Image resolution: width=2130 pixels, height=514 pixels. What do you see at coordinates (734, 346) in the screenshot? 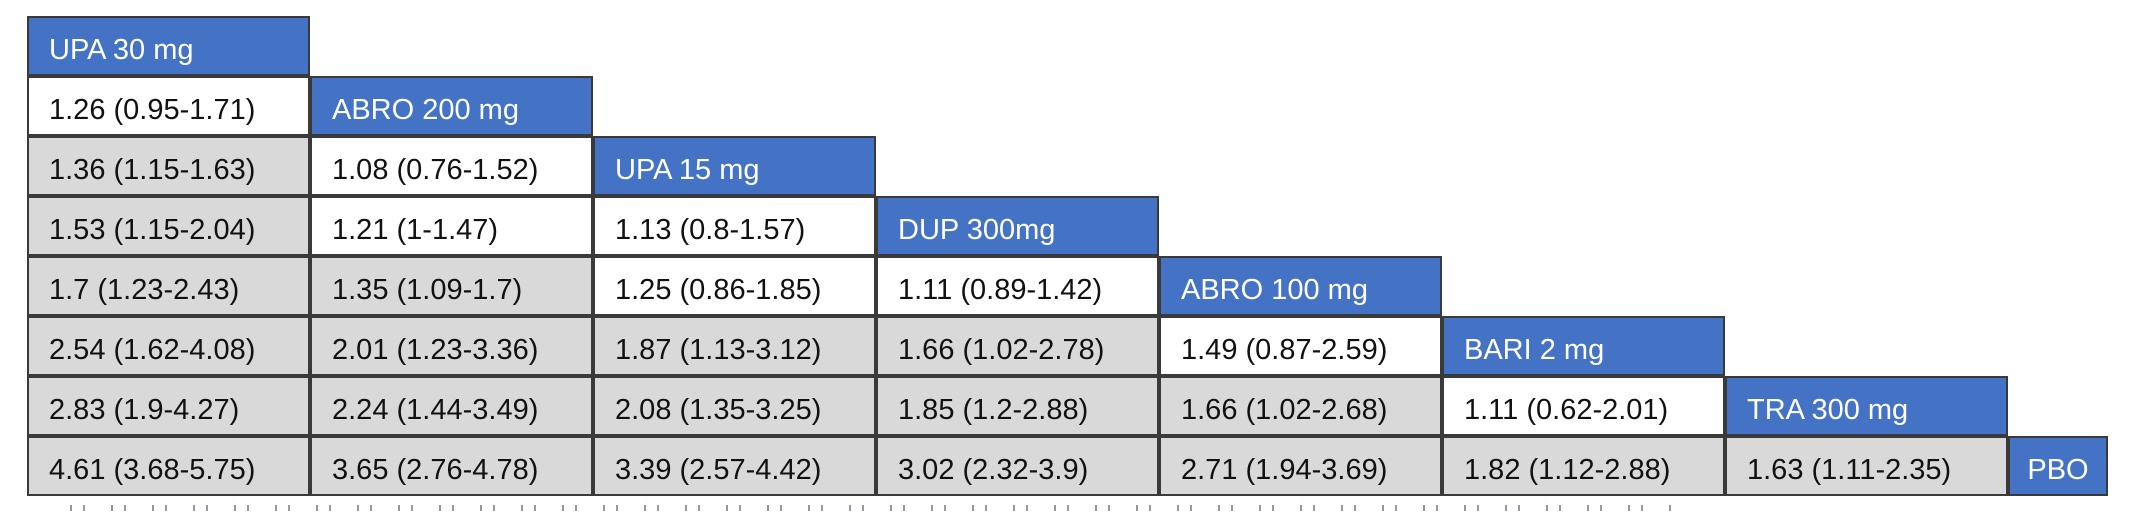
I see `comparison-cell: 1.87 (1.13-3.12)` at bounding box center [734, 346].